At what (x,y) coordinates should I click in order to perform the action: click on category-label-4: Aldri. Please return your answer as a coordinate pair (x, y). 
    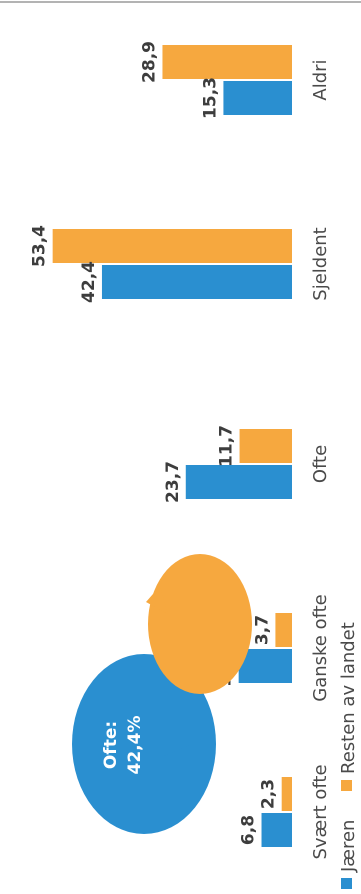
    Looking at the image, I should click on (320, 79).